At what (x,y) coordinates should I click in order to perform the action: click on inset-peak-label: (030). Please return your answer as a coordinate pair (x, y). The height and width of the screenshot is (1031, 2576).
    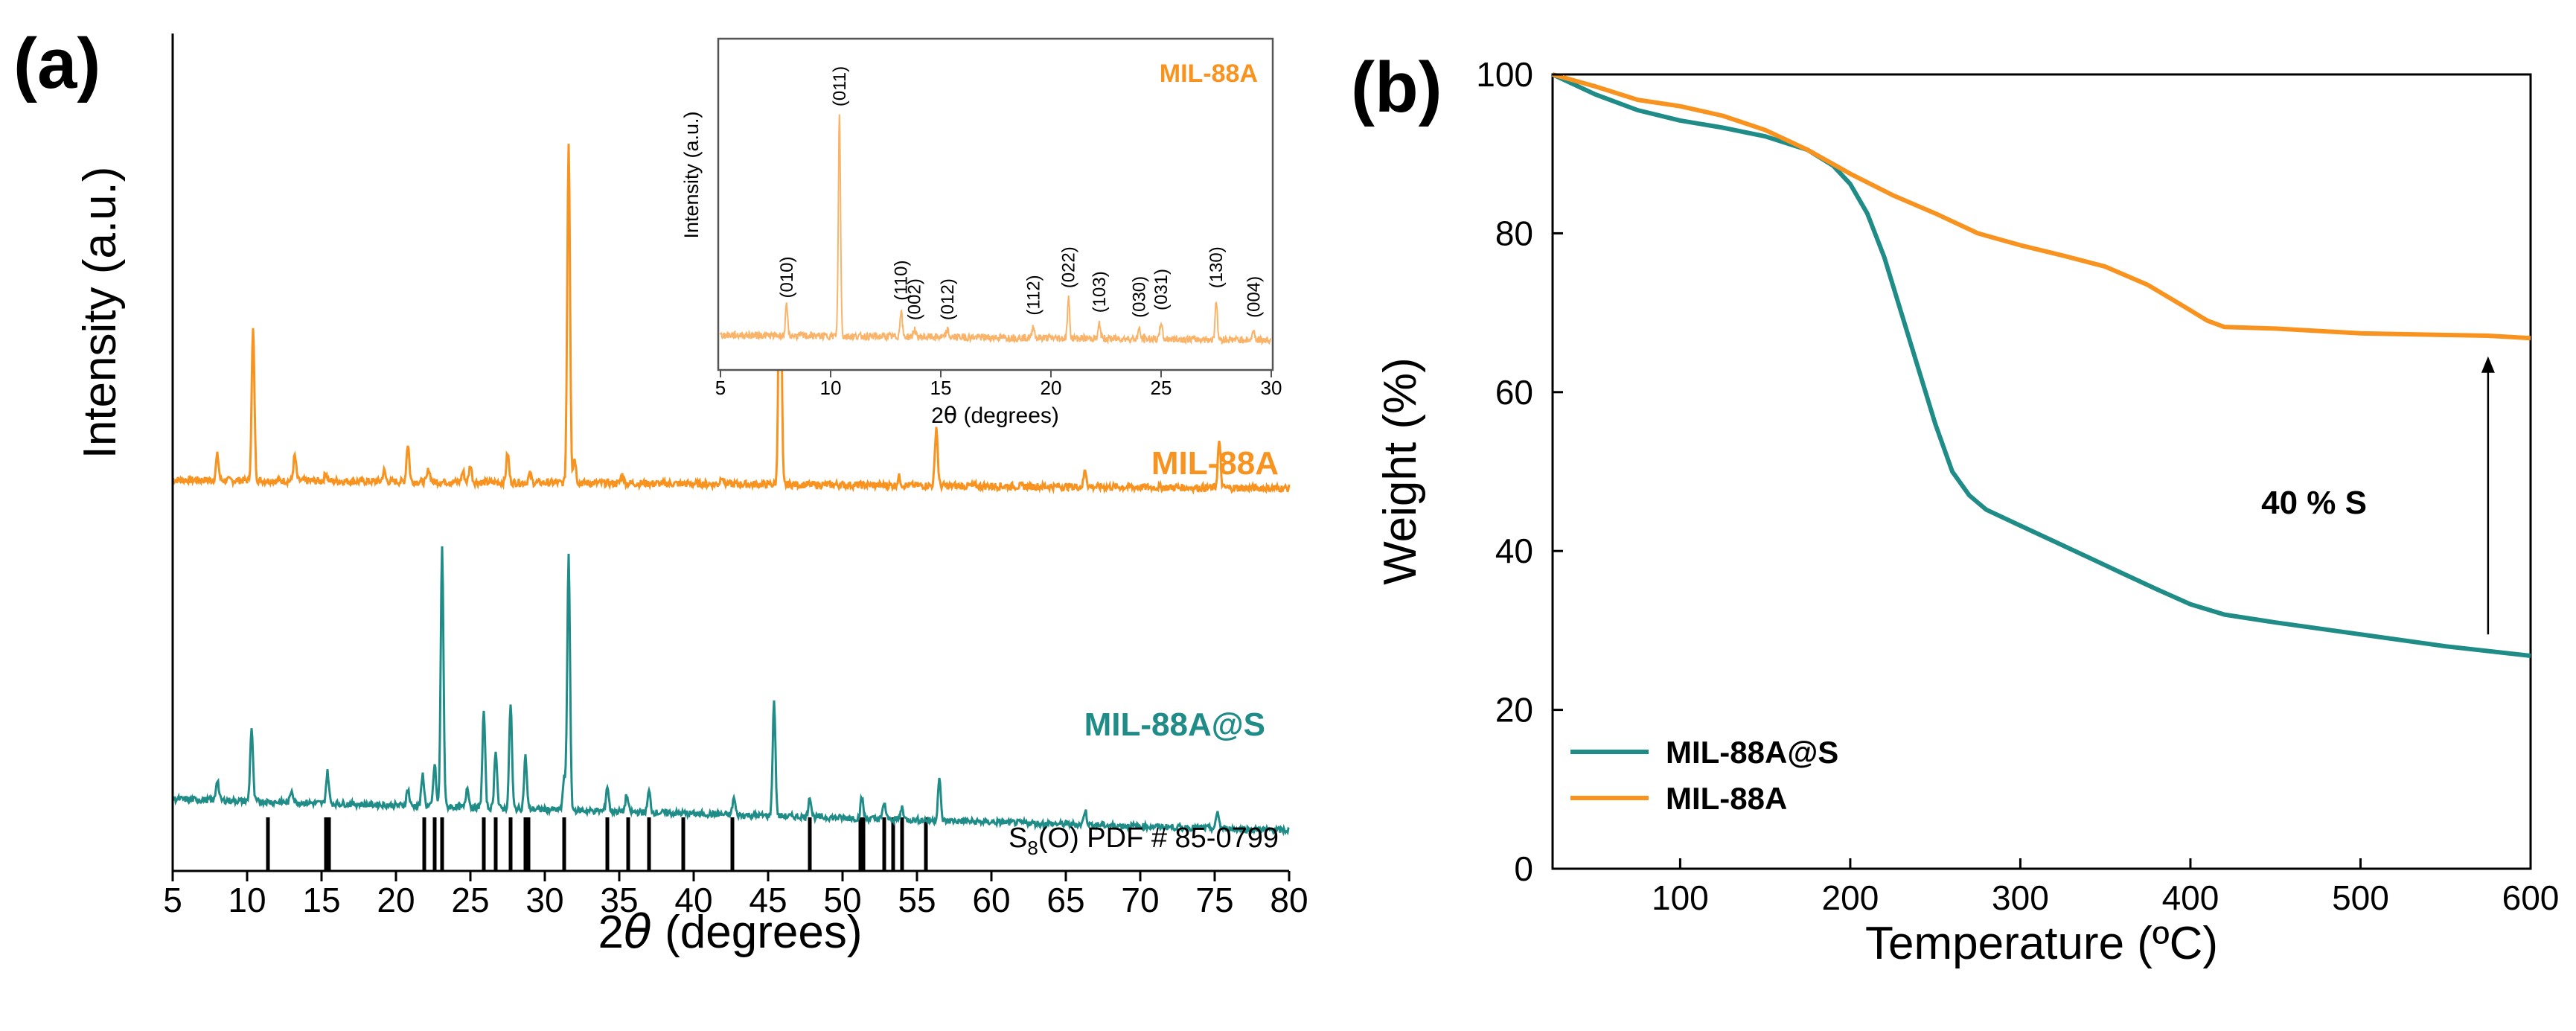
    Looking at the image, I should click on (1139, 297).